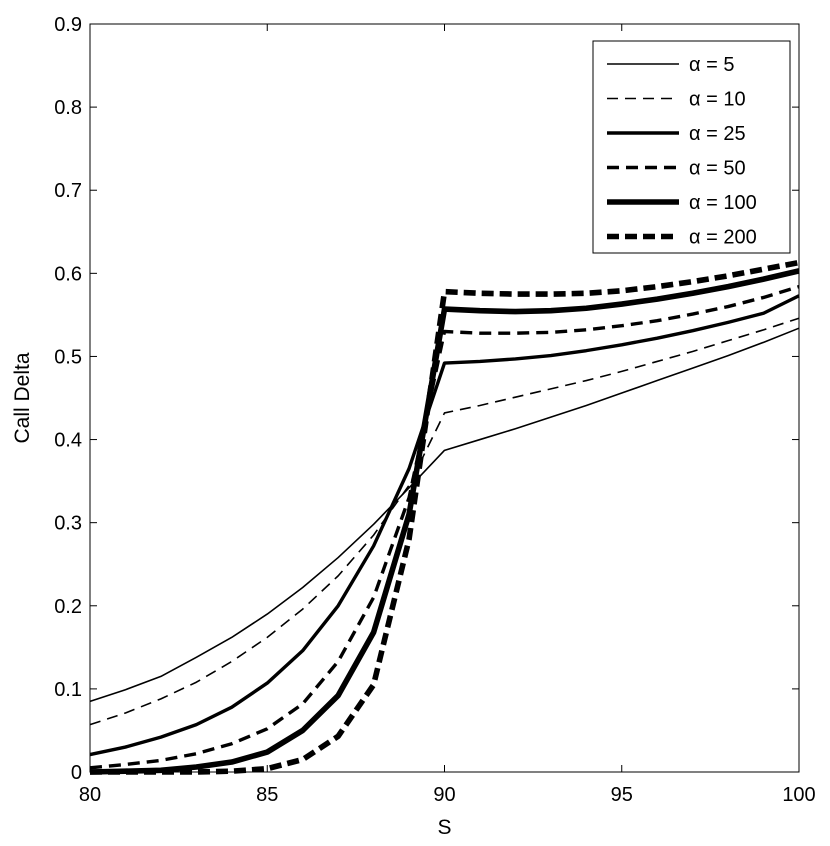 This screenshot has width=830, height=846. What do you see at coordinates (622, 795) in the screenshot?
I see `x-tick-label: 95` at bounding box center [622, 795].